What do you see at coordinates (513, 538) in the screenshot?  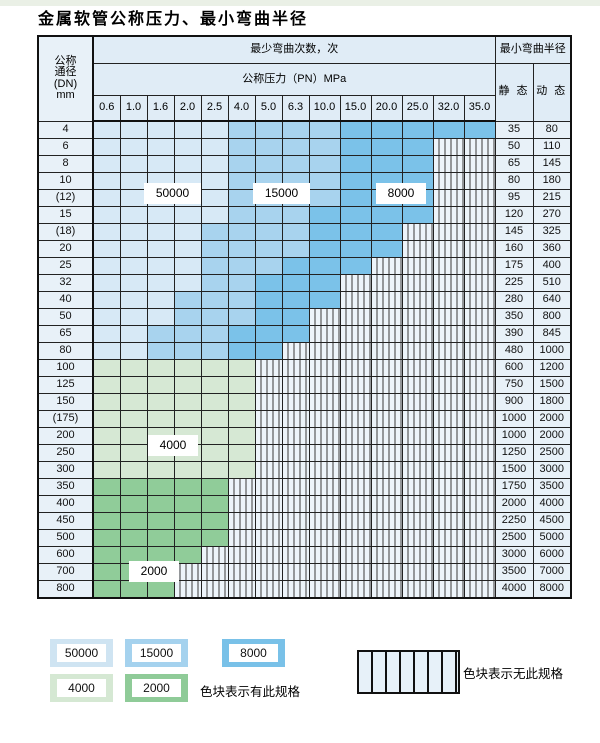 I see `static-radius-value: 2500` at bounding box center [513, 538].